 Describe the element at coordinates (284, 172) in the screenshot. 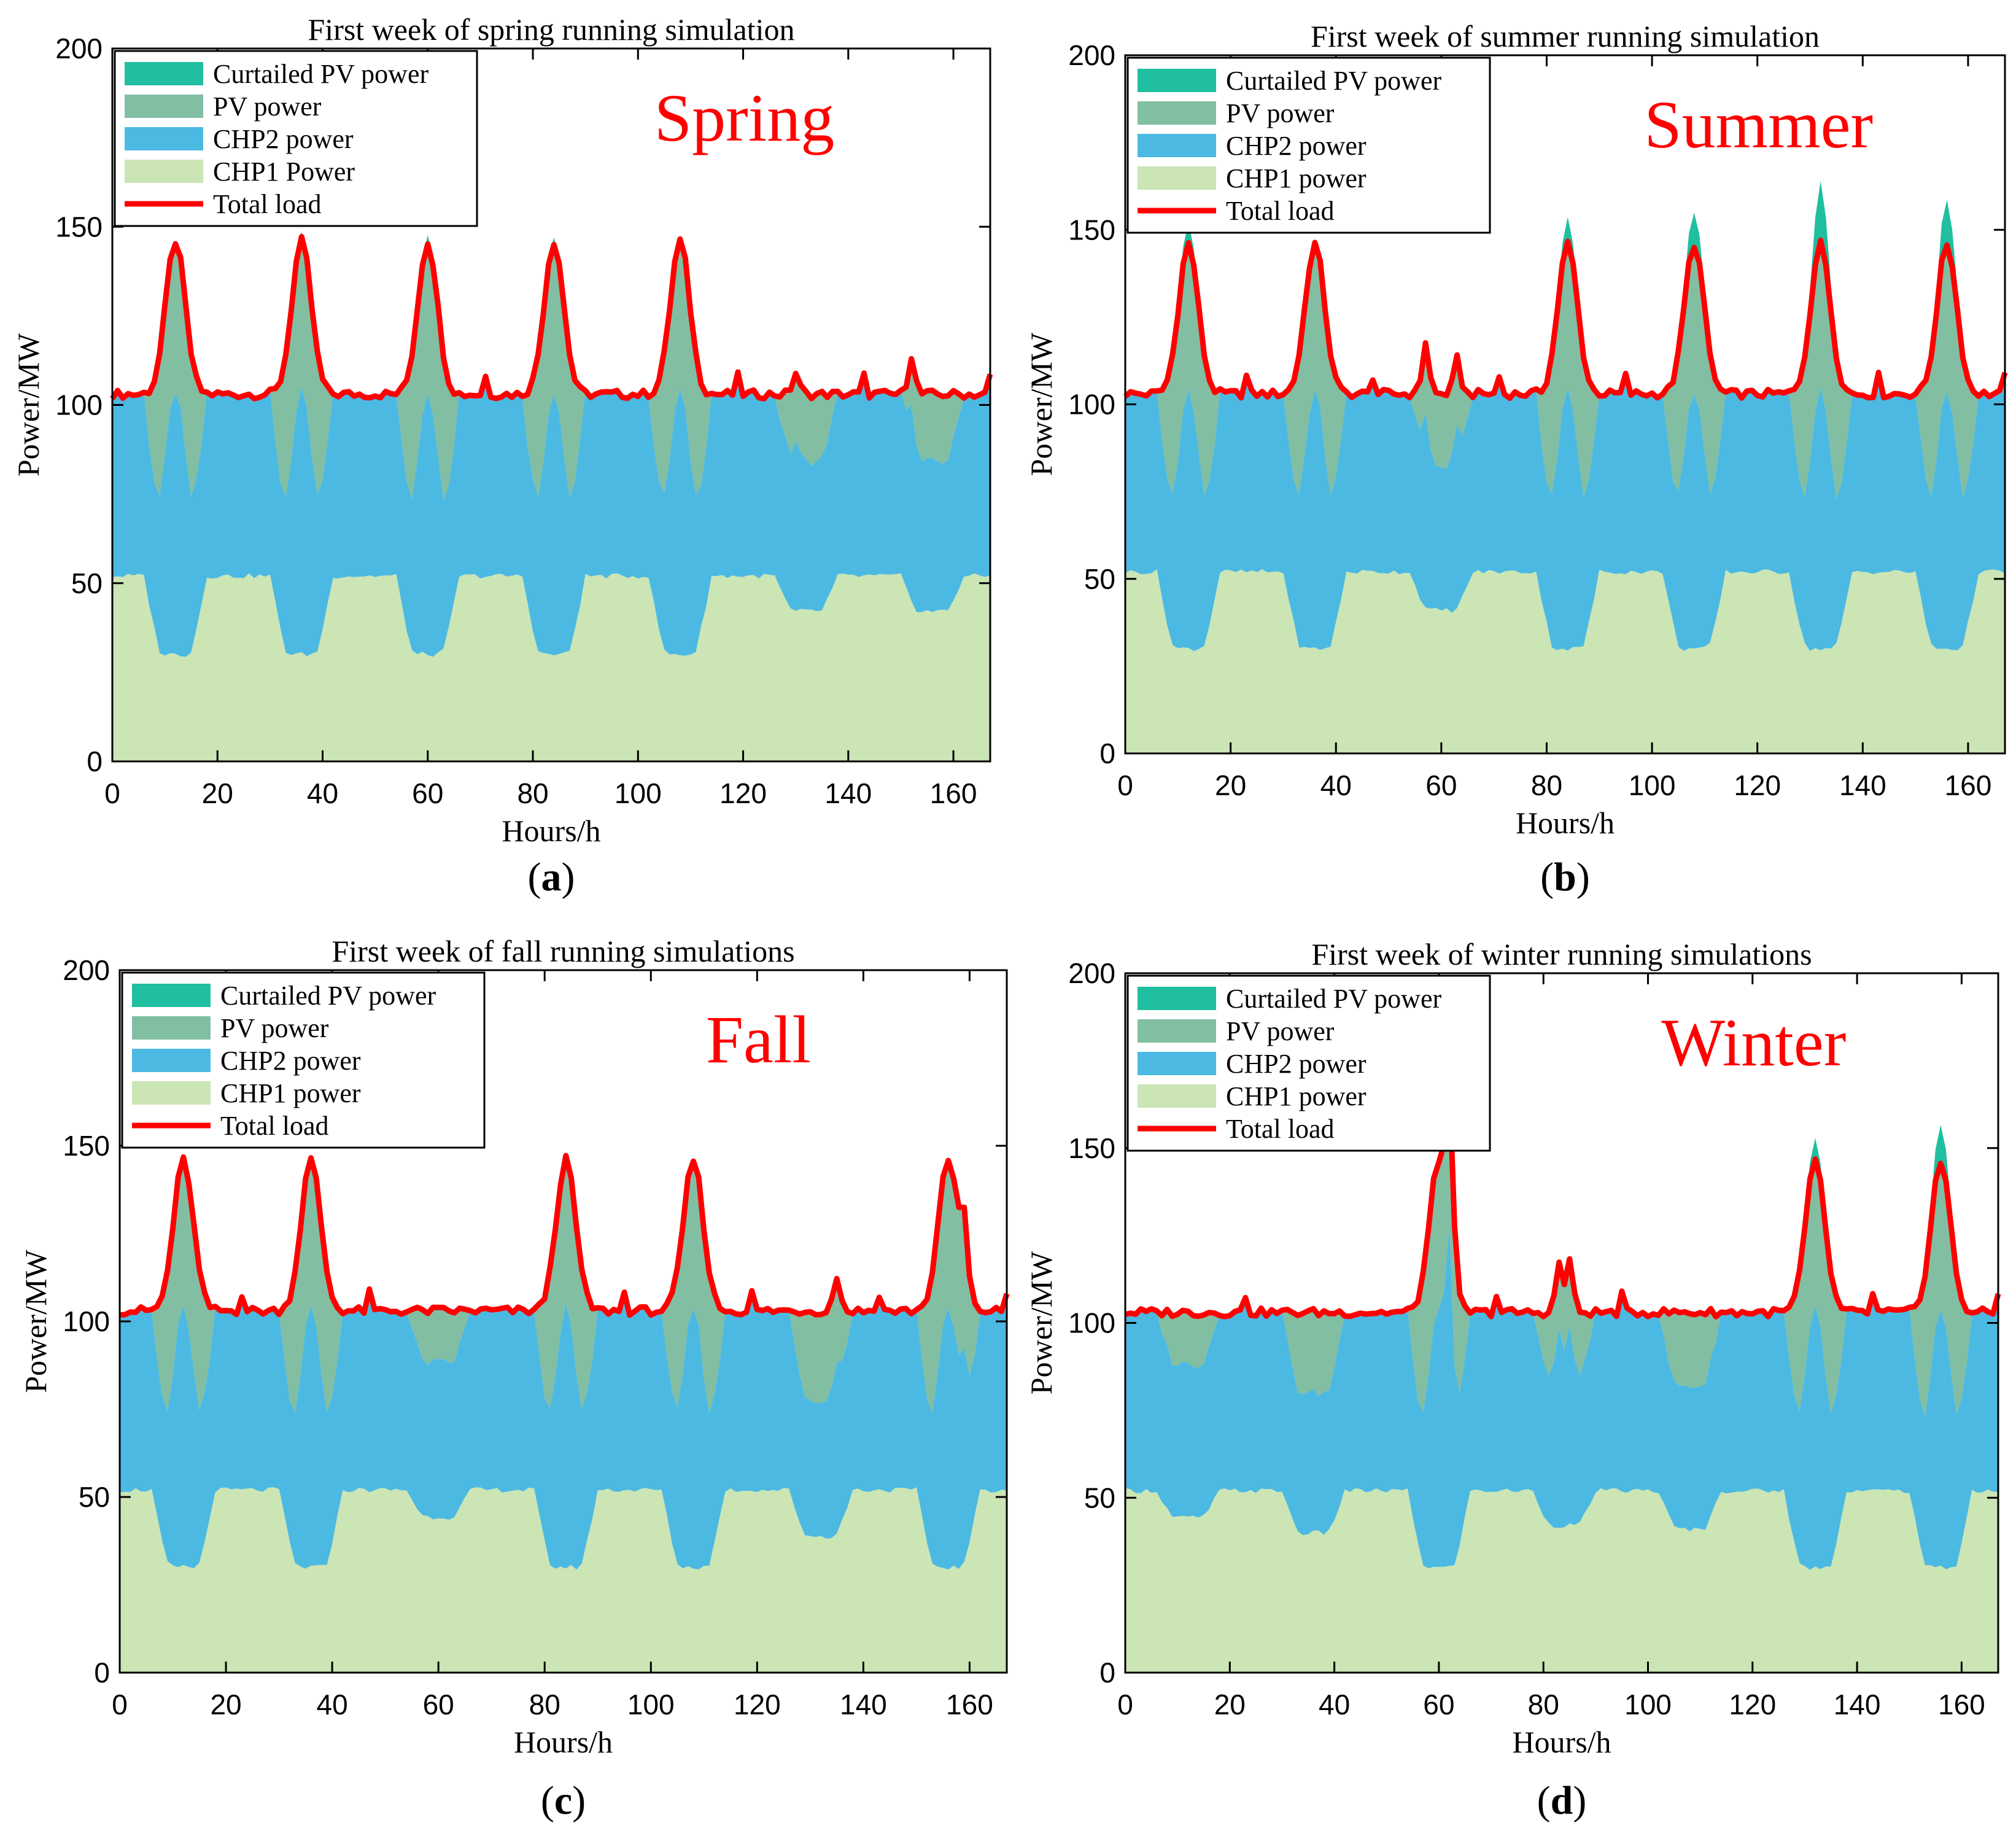

I see `legend-entry: CHP1 Power` at that location.